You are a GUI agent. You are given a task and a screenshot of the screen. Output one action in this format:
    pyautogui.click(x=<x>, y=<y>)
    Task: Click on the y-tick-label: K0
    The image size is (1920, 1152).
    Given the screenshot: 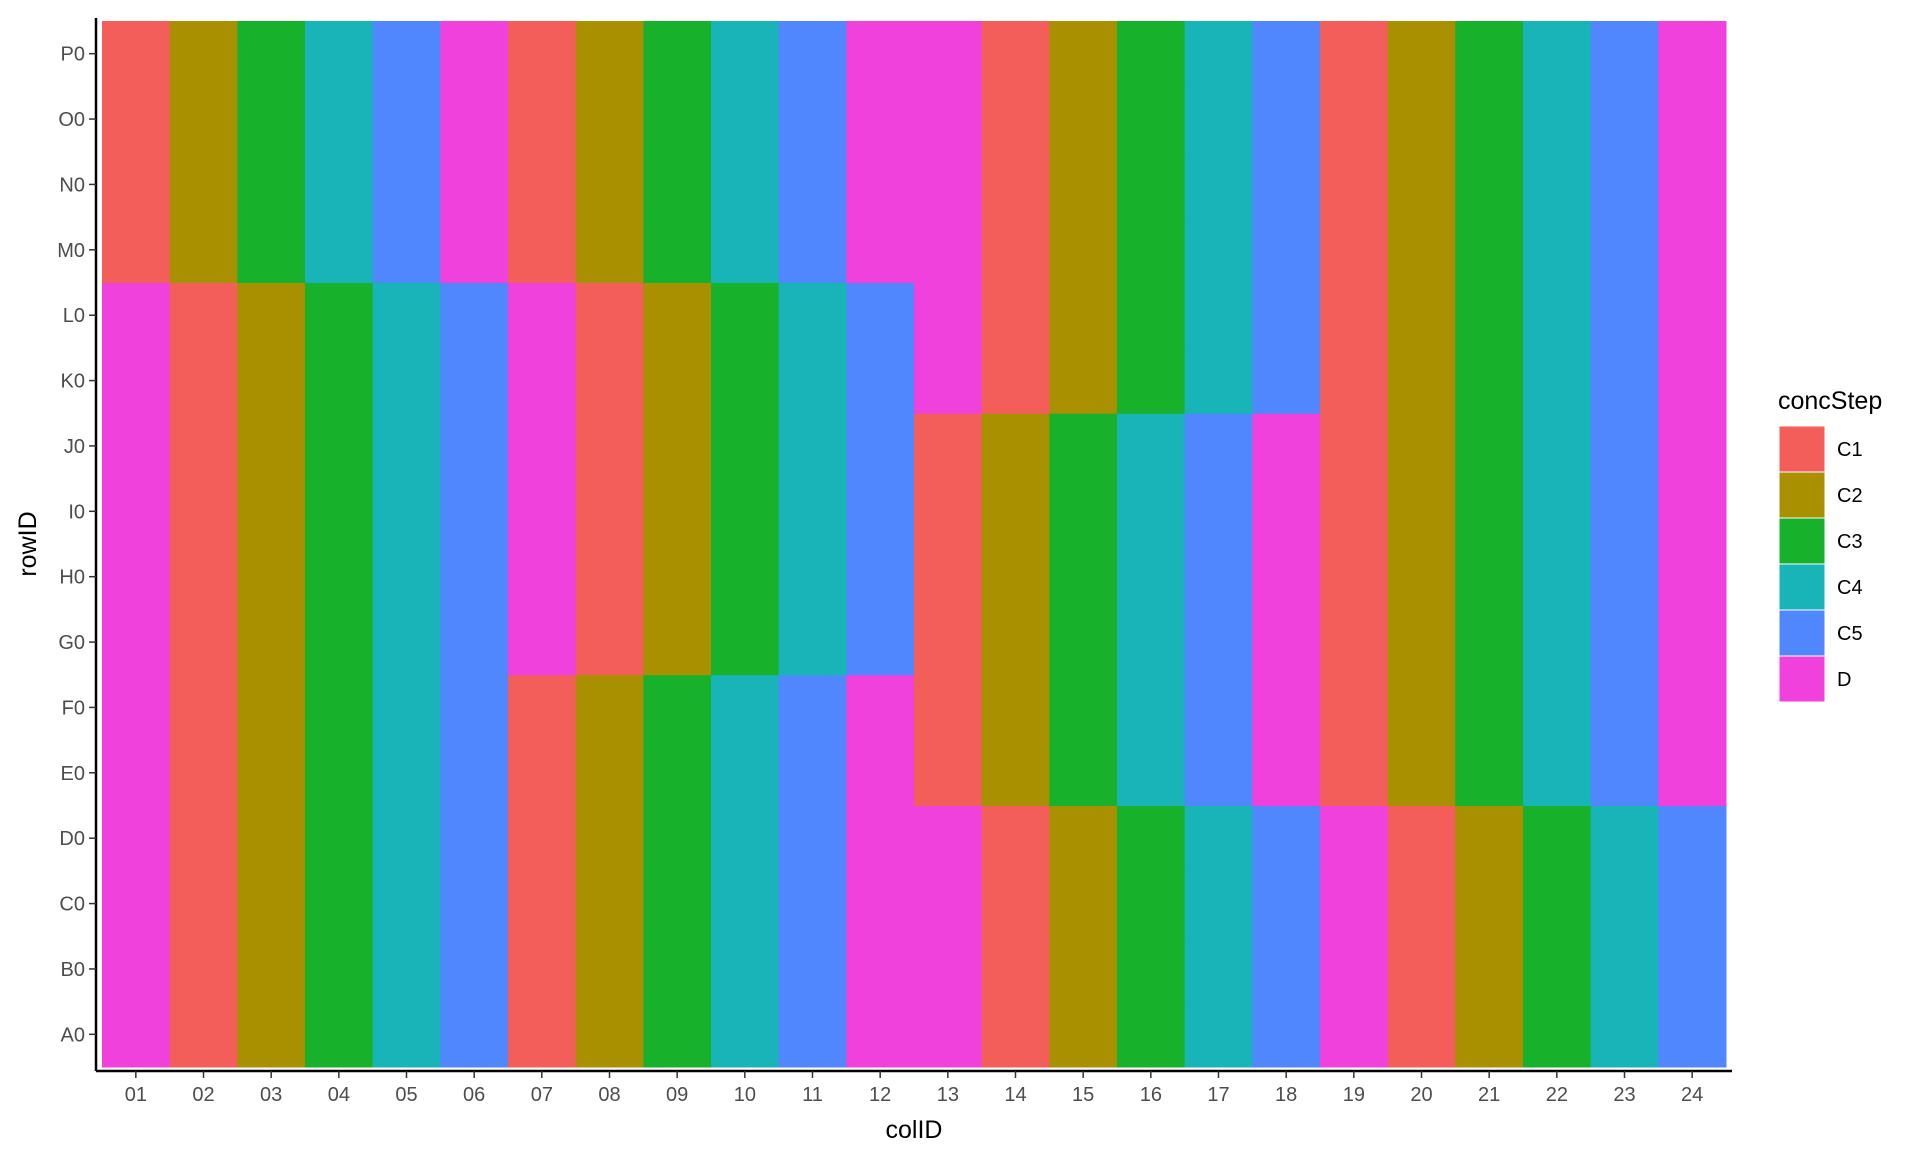 What is the action you would take?
    pyautogui.click(x=73, y=382)
    